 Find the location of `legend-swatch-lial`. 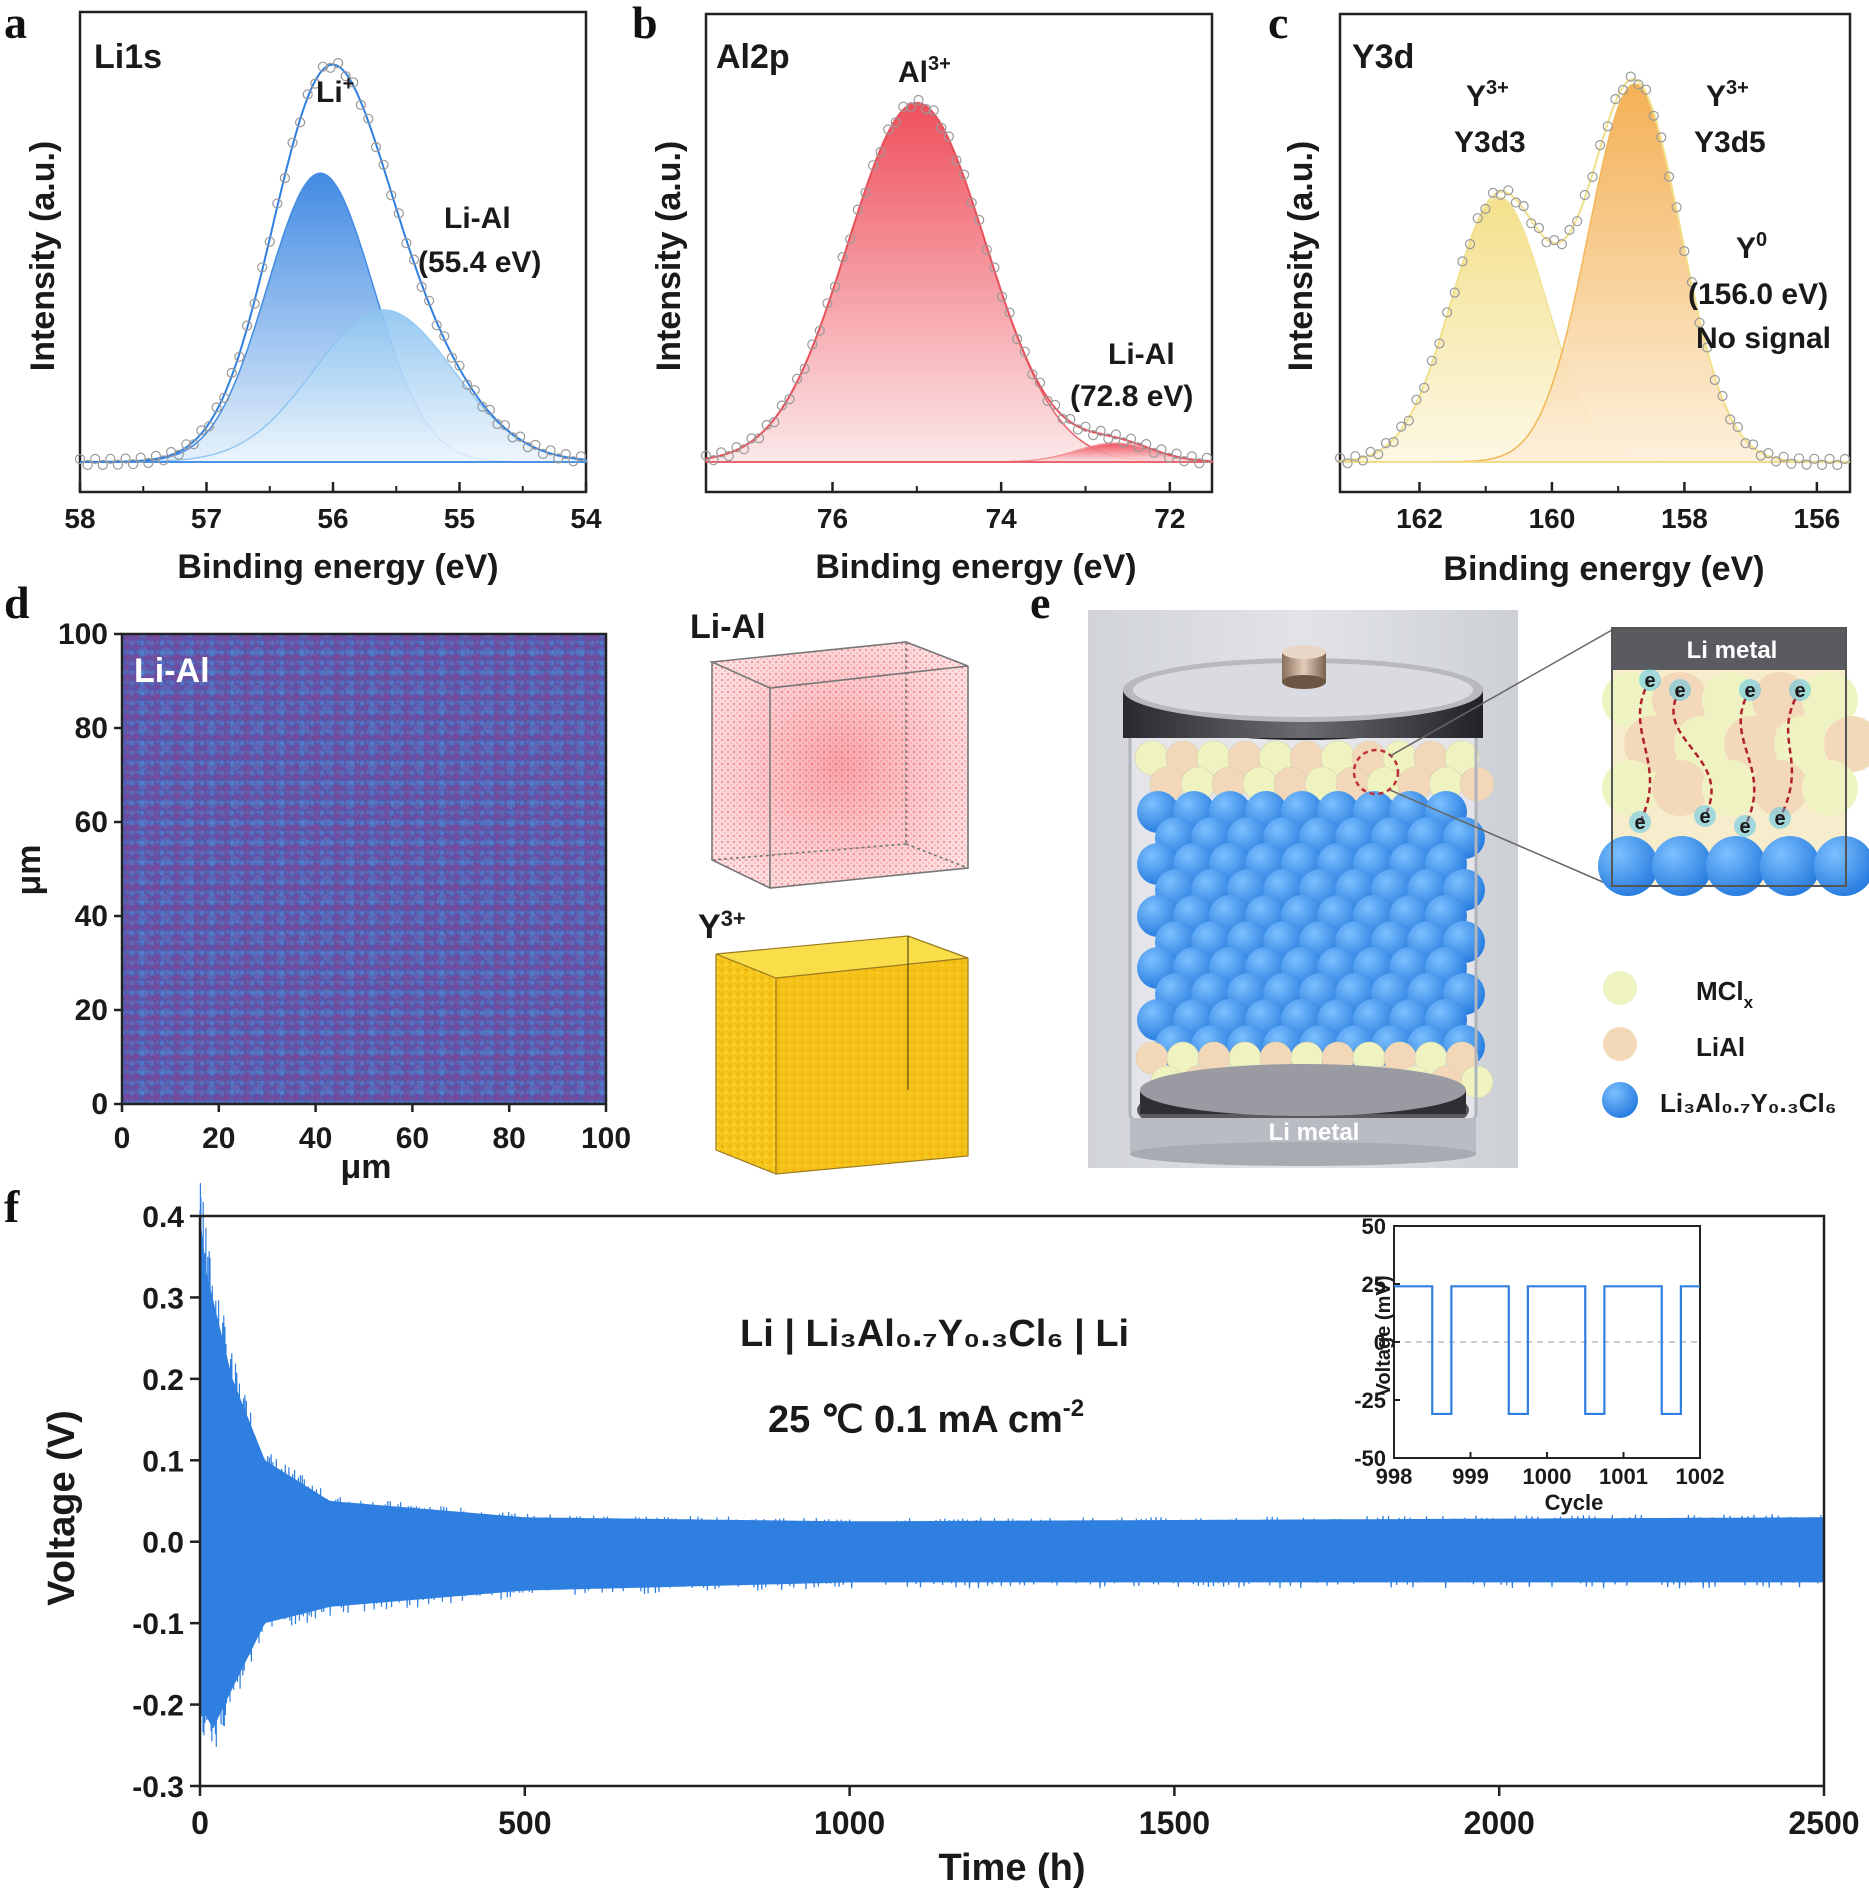

legend-swatch-lial is located at coordinates (1620, 1044).